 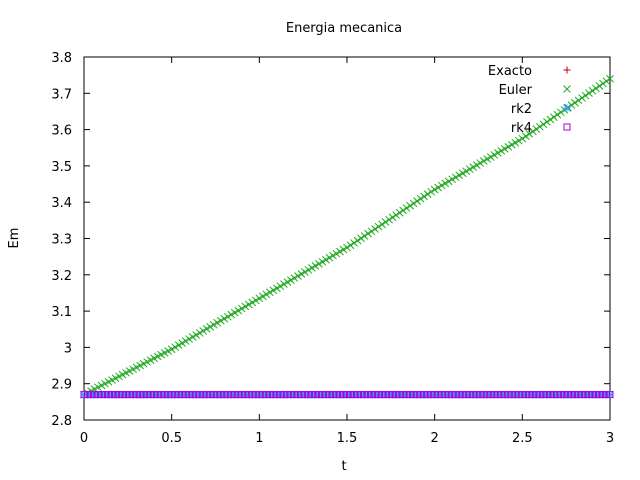 I want to click on x-tick-label: 3, so click(x=610, y=438).